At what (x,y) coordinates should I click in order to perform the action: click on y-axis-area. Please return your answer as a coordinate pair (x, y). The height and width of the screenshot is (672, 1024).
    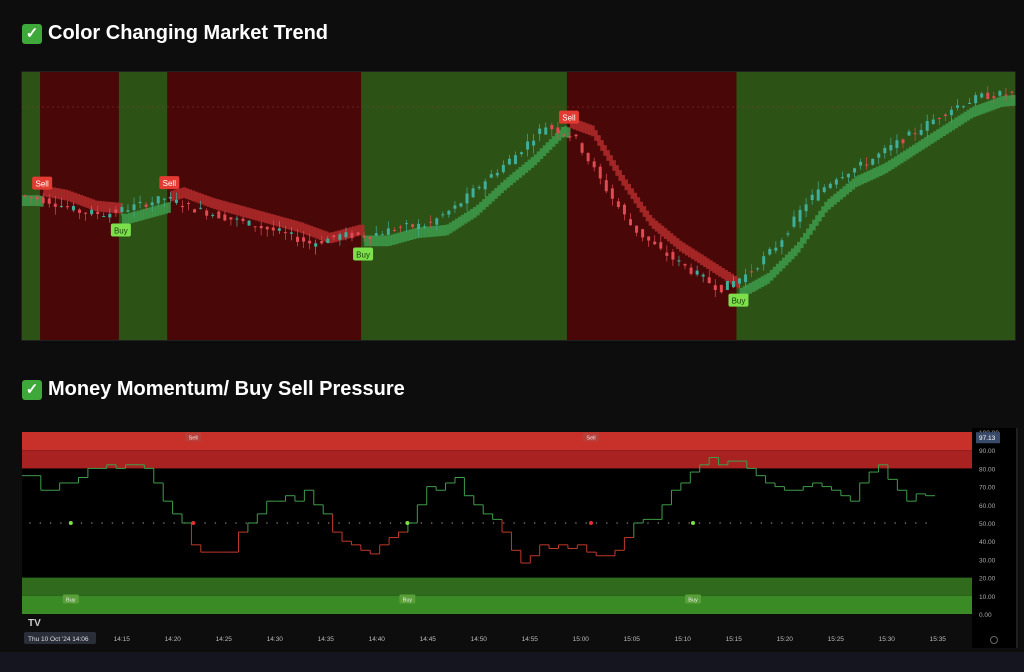
    Looking at the image, I should click on (994, 538).